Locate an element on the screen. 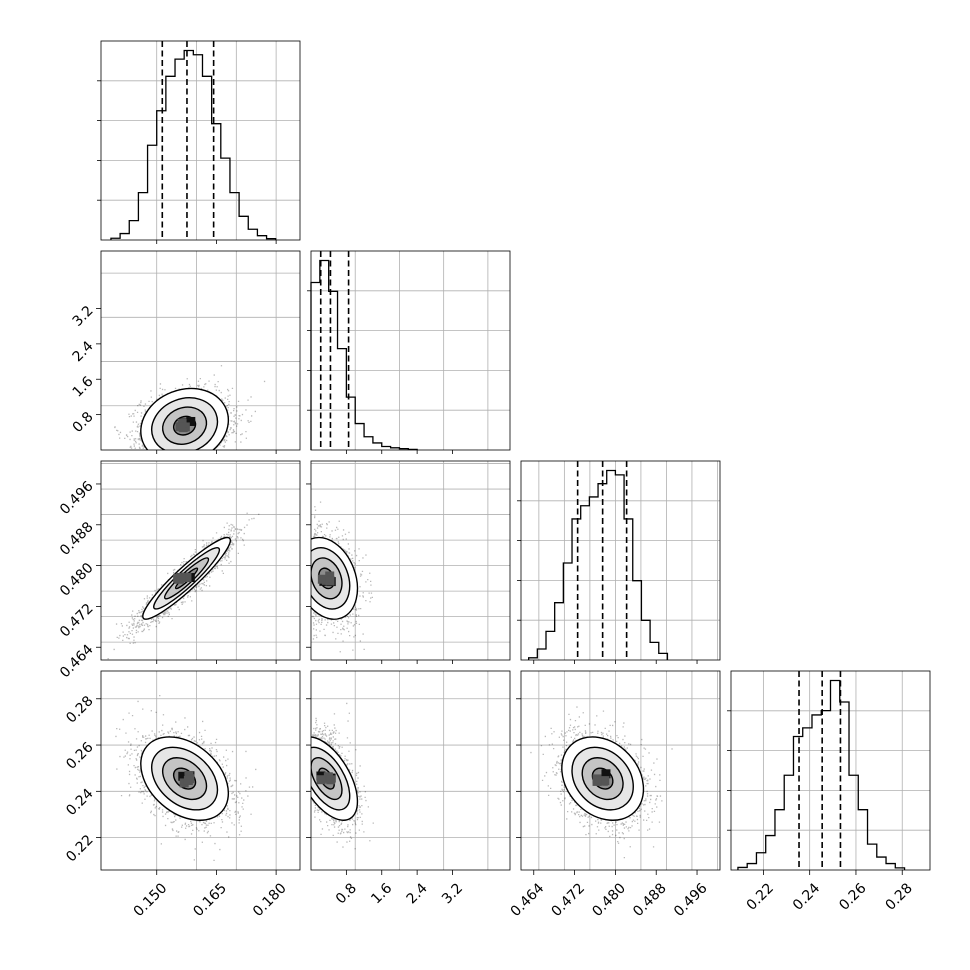 The image size is (970, 970). yaxis-3-label-2: 0.26 is located at coordinates (79, 755).